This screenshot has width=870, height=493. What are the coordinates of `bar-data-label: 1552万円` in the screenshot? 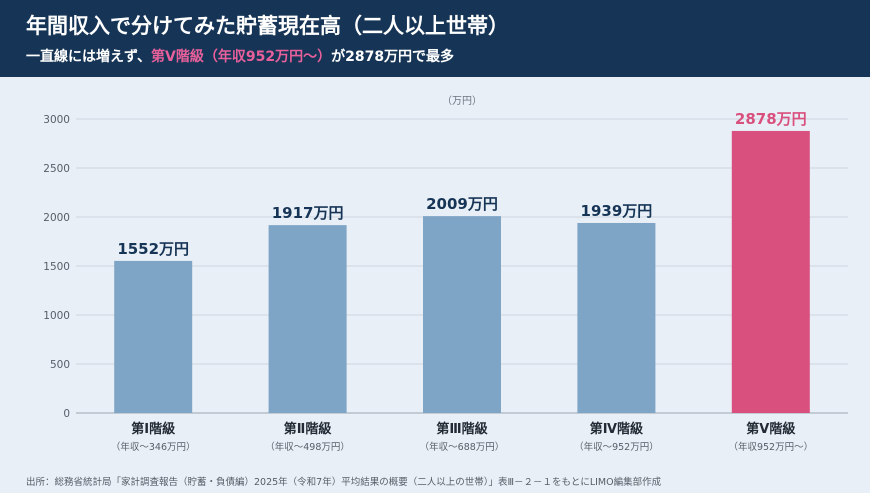 It's located at (153, 249).